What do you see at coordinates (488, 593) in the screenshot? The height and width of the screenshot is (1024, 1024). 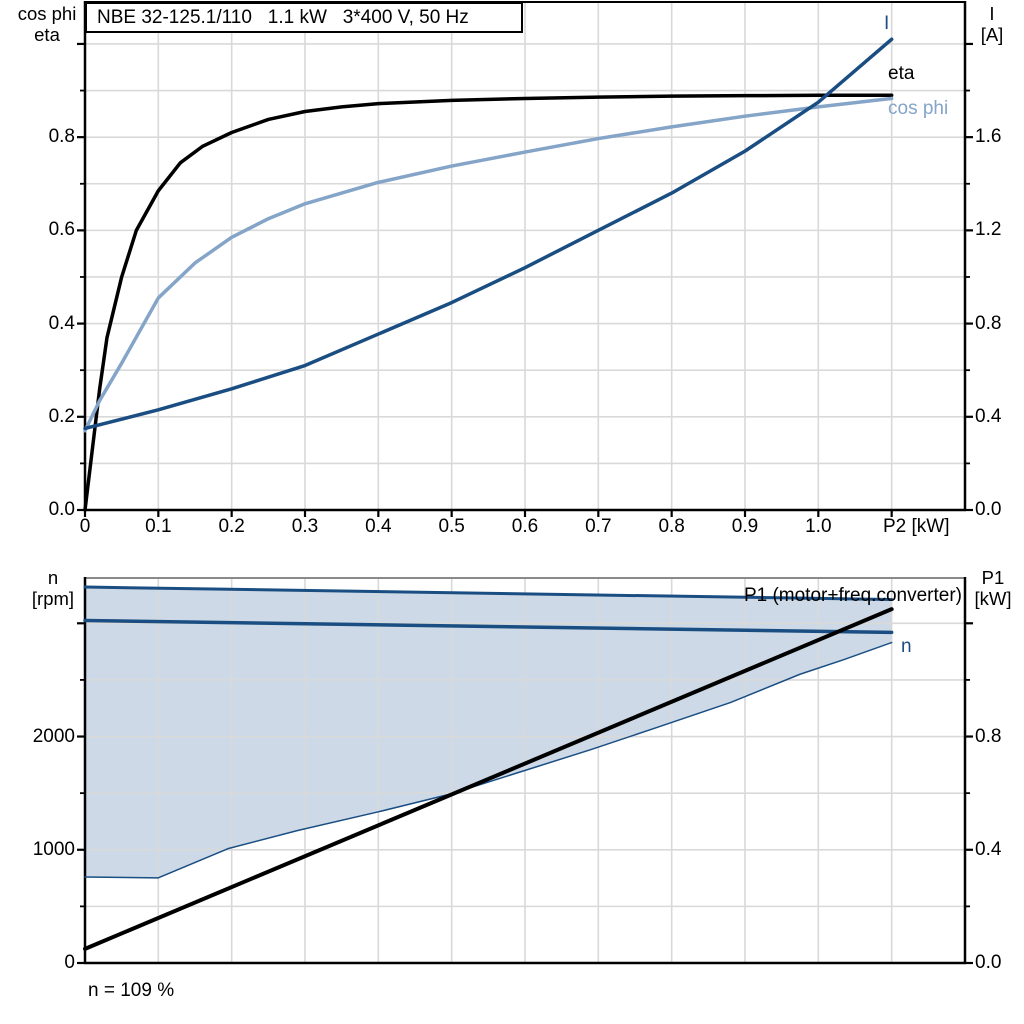 I see `curve-n-max-boundary` at bounding box center [488, 593].